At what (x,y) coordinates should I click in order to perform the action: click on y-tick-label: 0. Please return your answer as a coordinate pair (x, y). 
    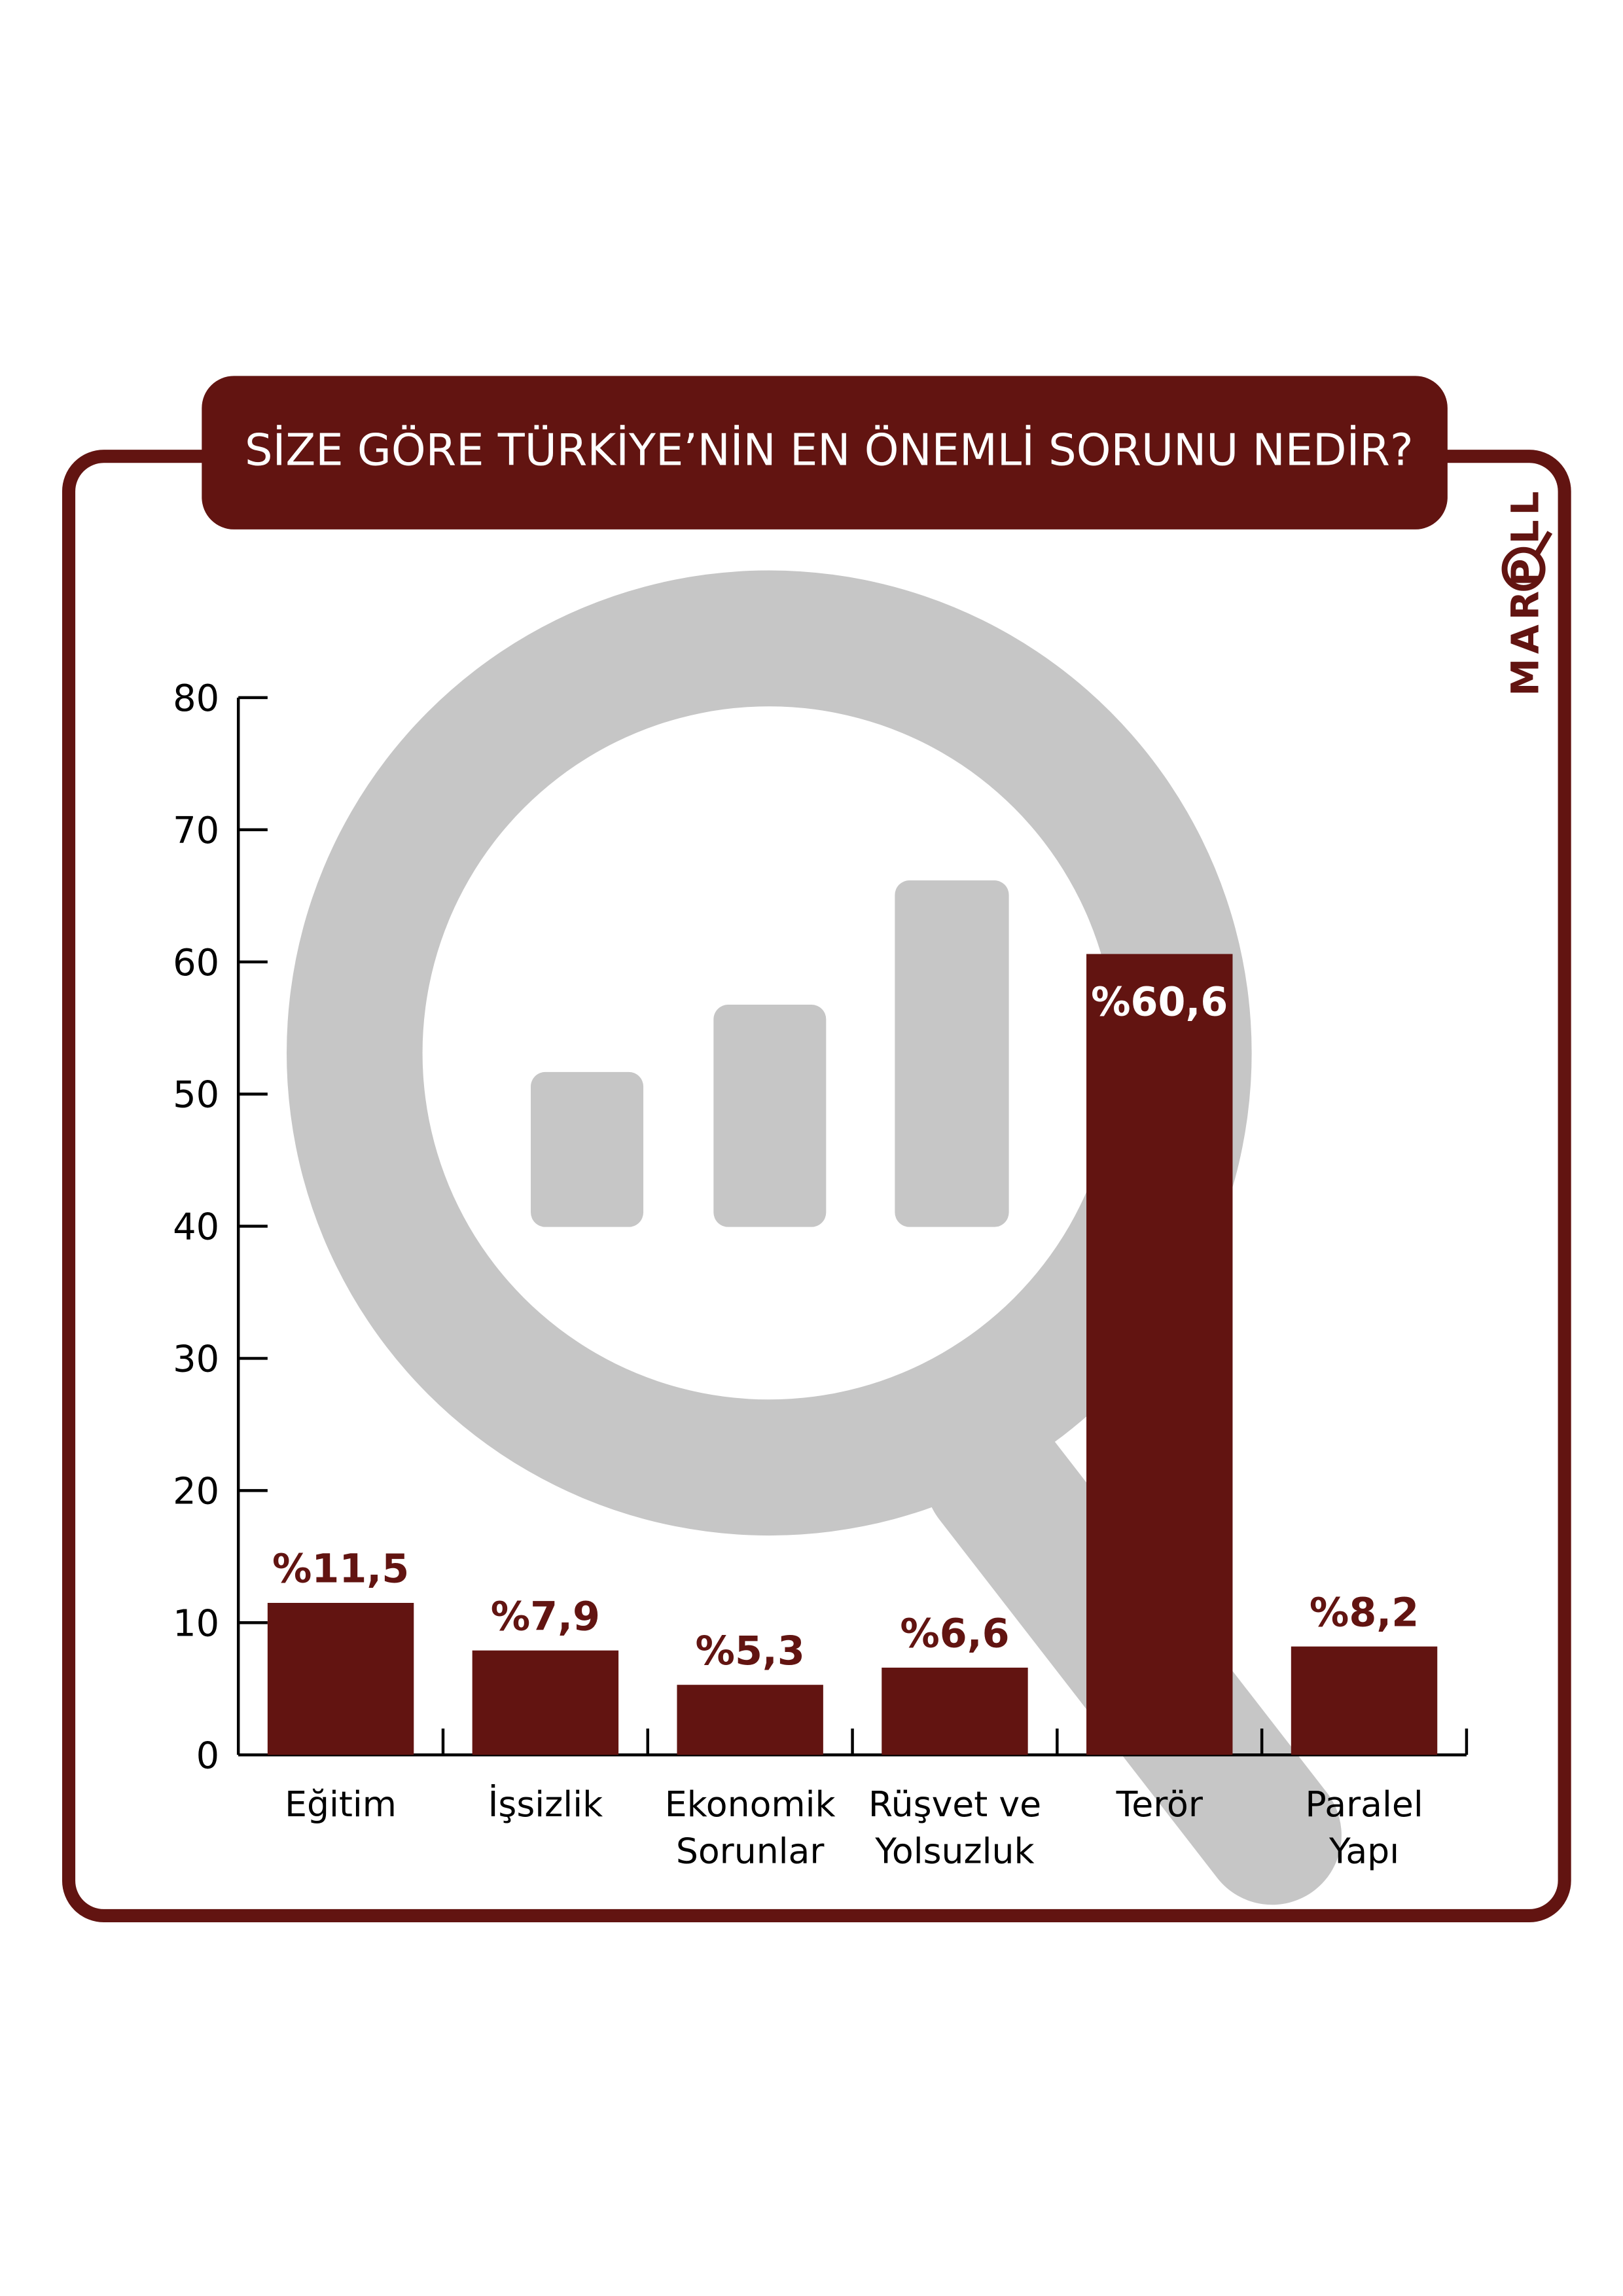
    Looking at the image, I should click on (208, 1755).